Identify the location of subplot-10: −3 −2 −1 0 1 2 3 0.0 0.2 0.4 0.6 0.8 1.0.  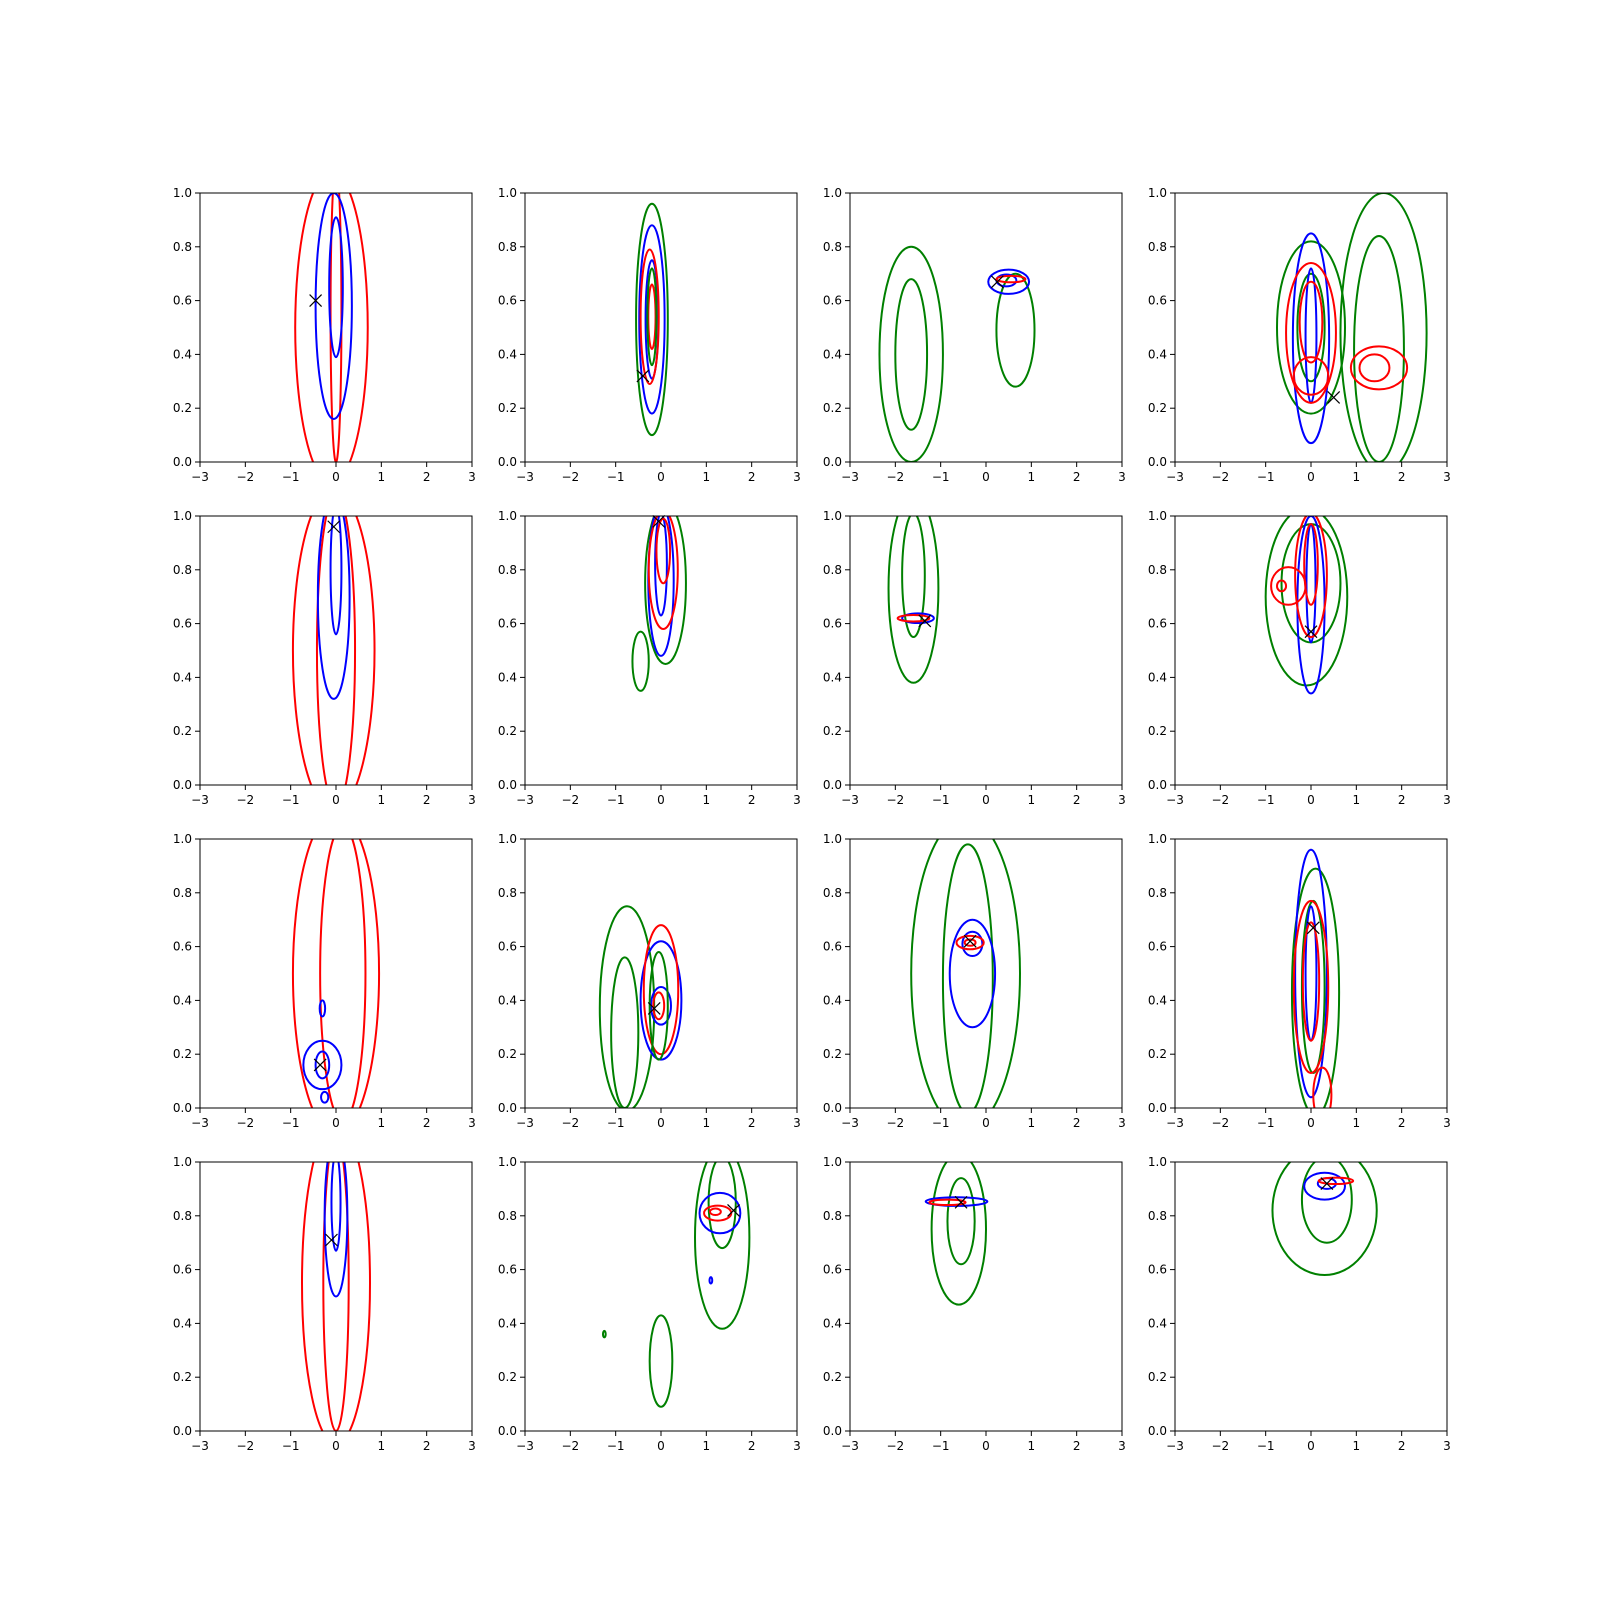
(649, 981).